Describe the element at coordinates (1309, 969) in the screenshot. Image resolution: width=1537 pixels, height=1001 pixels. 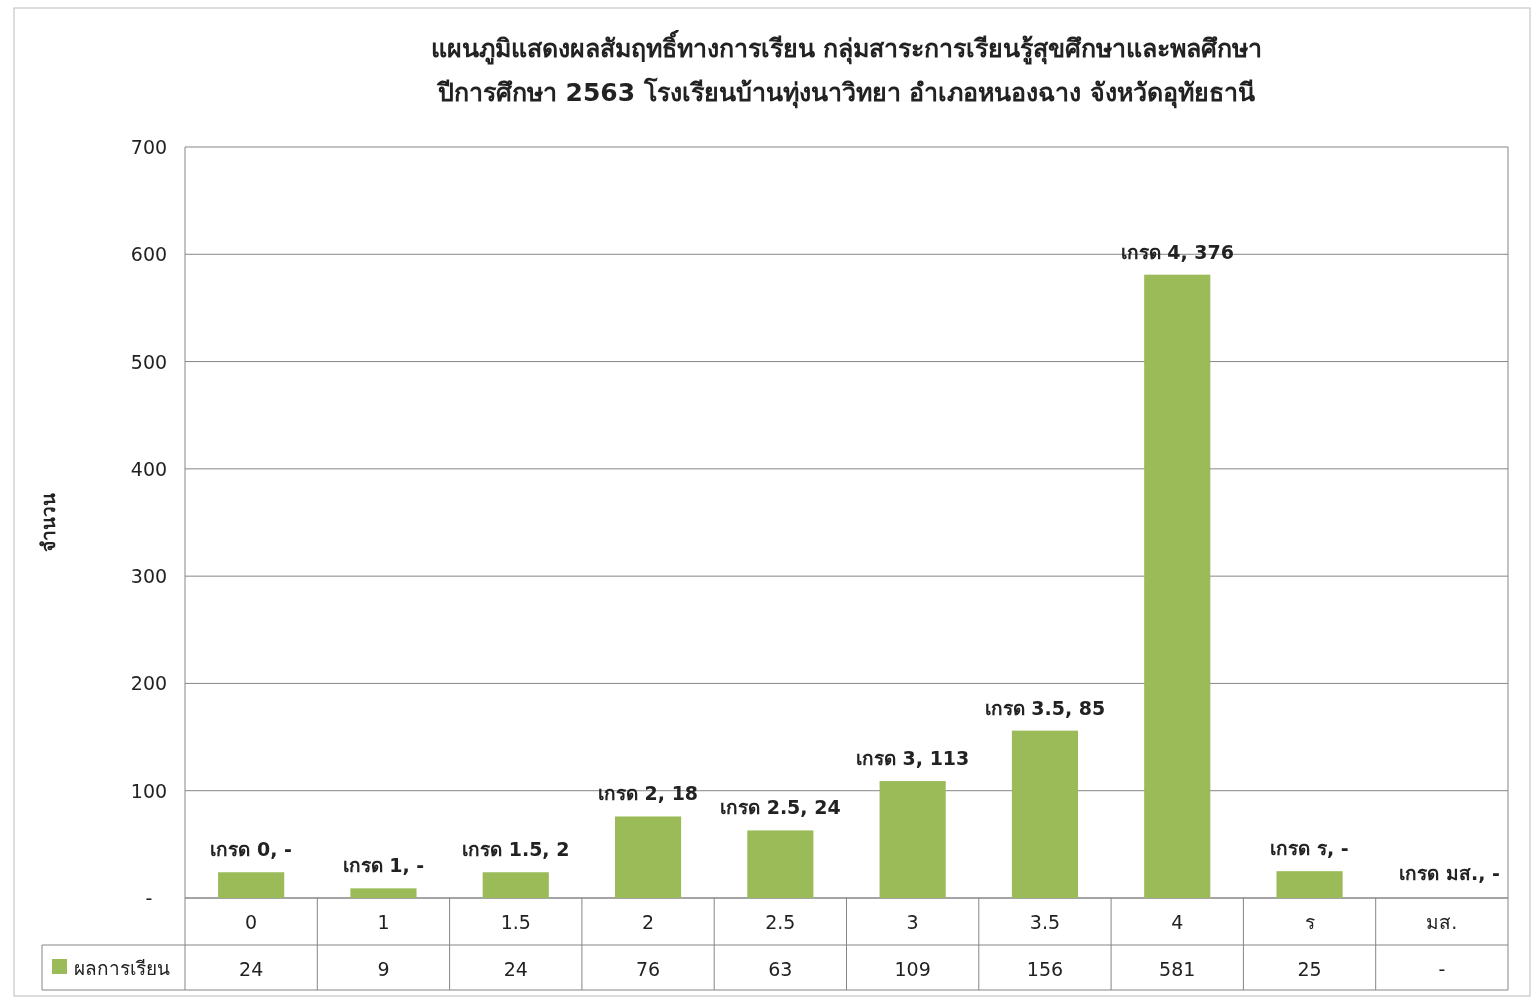
I see `data-label: 25` at that location.